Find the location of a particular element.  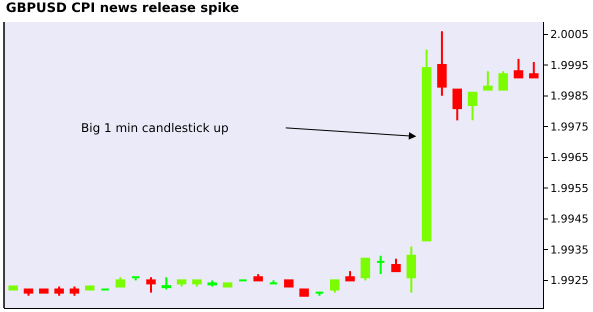

annotation: Big 1 min candlestick up is located at coordinates (155, 128).